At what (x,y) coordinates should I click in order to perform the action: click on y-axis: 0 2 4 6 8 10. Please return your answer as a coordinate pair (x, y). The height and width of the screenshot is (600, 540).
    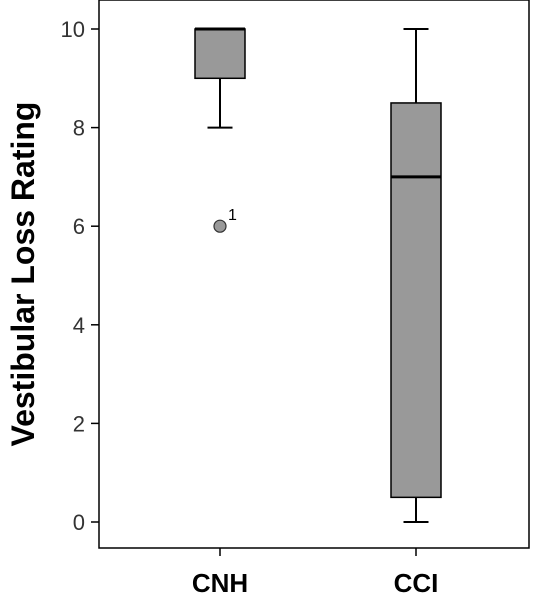
    Looking at the image, I should click on (80, 276).